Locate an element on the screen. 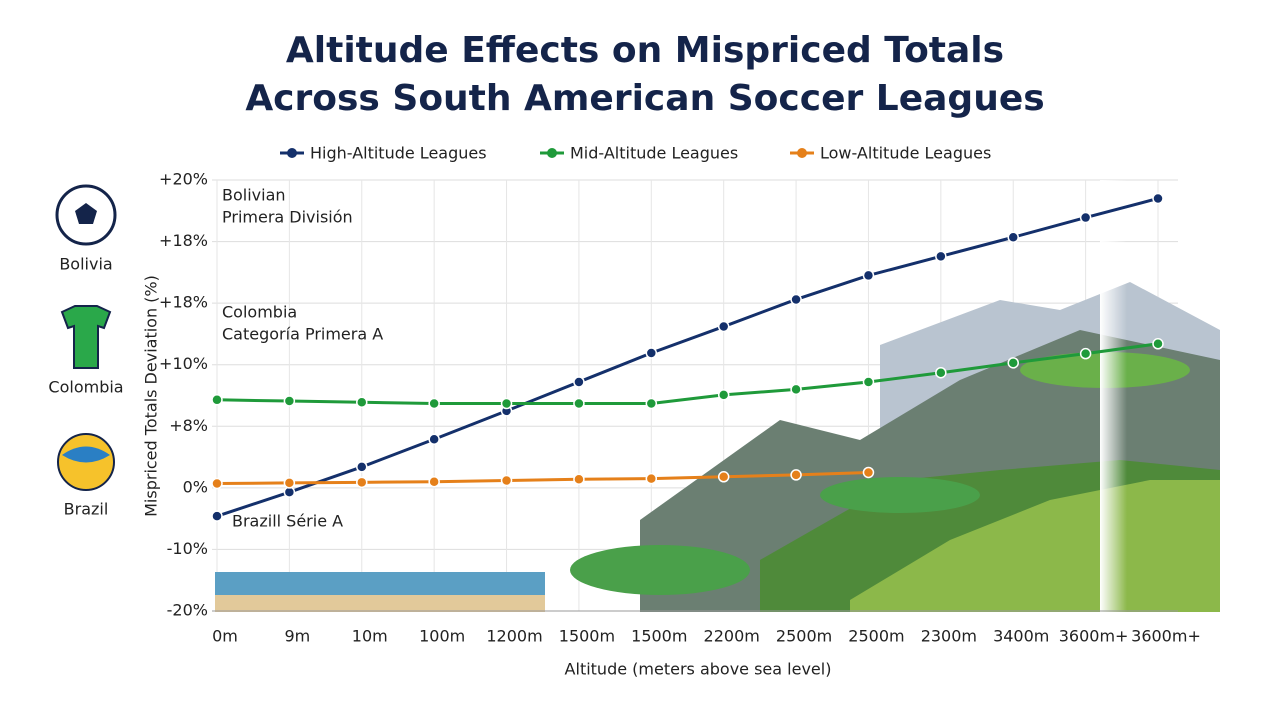 This screenshot has width=1280, height=720. y-tick-label: +10% is located at coordinates (183, 363).